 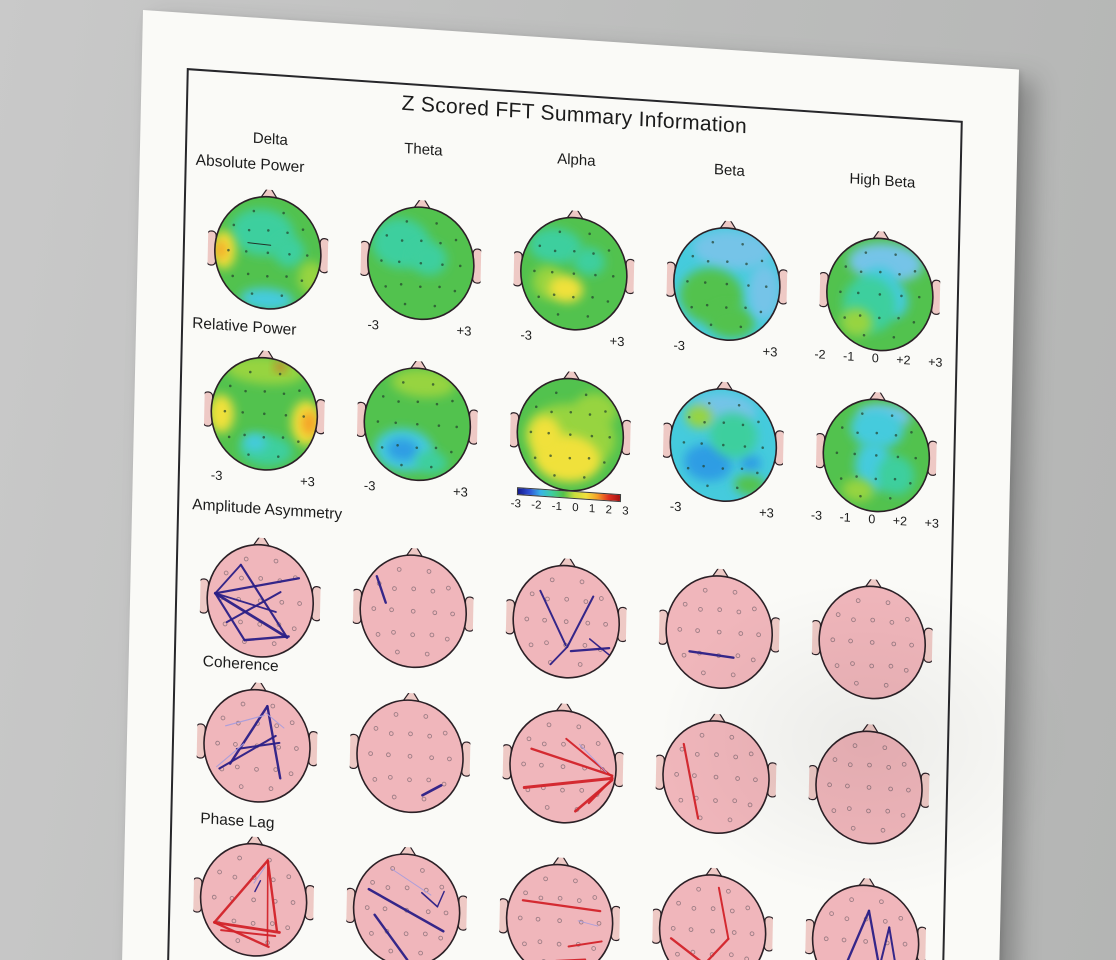 What do you see at coordinates (260, 599) in the screenshot?
I see `head-map-delta-amplitude-asymmetry` at bounding box center [260, 599].